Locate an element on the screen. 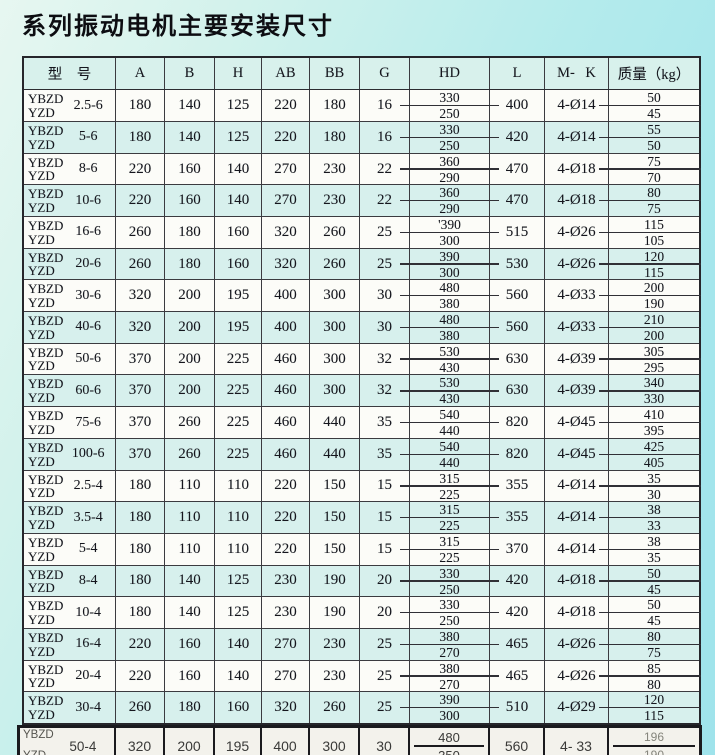 The width and height of the screenshot is (715, 755). model-size: 40-6 is located at coordinates (88, 327).